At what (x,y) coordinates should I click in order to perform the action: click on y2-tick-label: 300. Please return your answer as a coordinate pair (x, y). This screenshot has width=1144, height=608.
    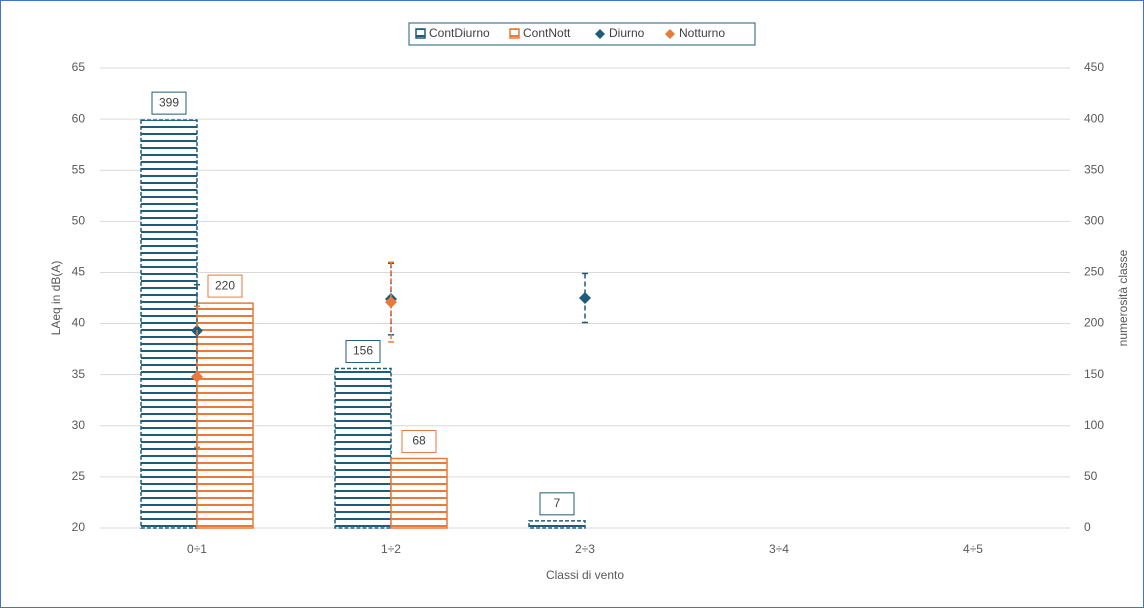
    Looking at the image, I should click on (1094, 221).